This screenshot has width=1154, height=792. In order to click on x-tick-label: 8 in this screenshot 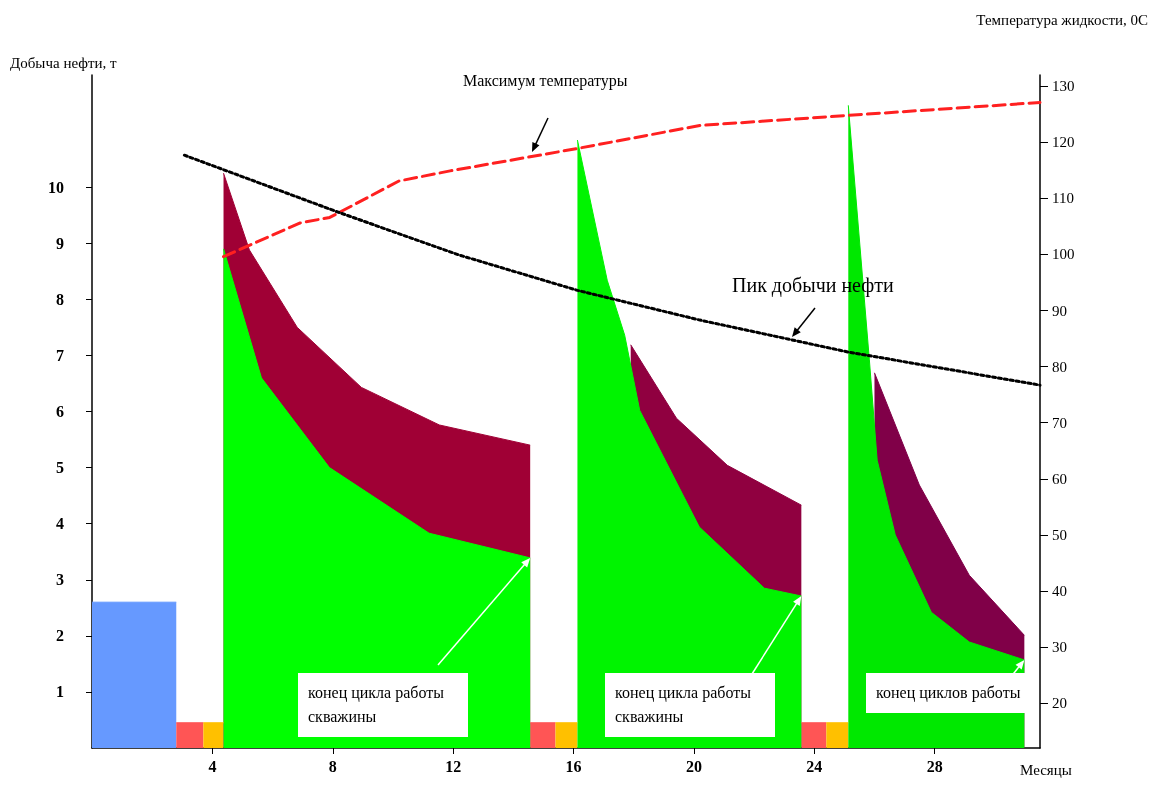, I will do `click(332, 766)`.